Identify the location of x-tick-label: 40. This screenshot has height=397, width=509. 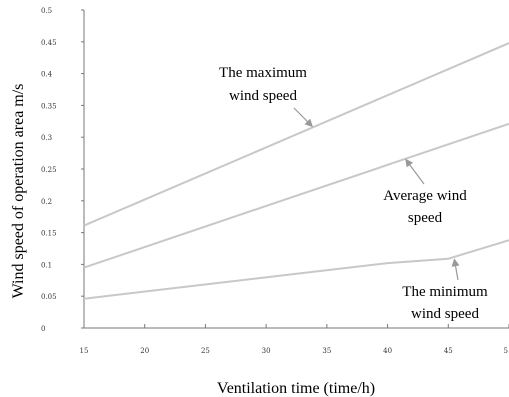
(387, 351).